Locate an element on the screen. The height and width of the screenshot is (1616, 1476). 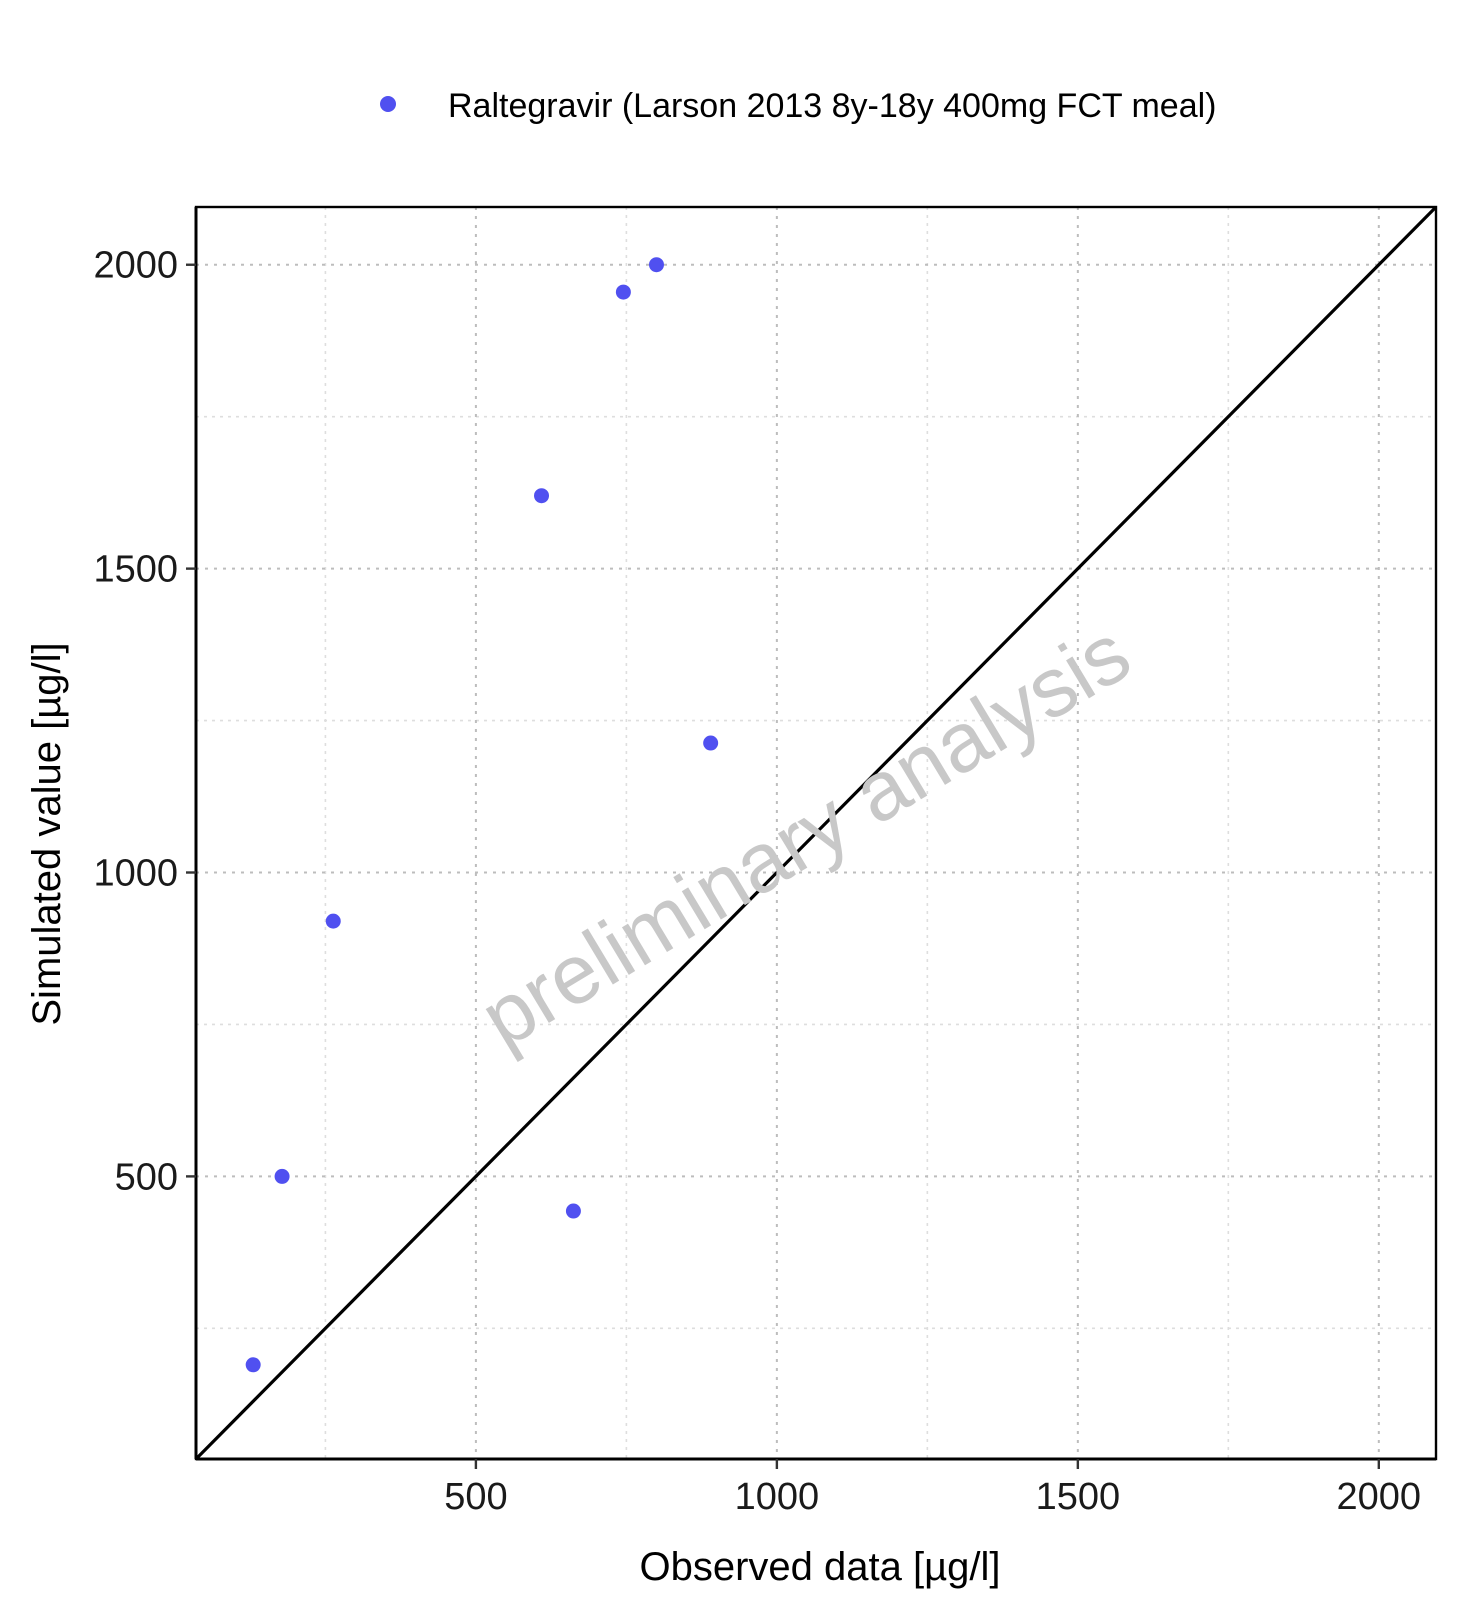
x-tick-labels: 500 1000 1500 2000 is located at coordinates (932, 1497).